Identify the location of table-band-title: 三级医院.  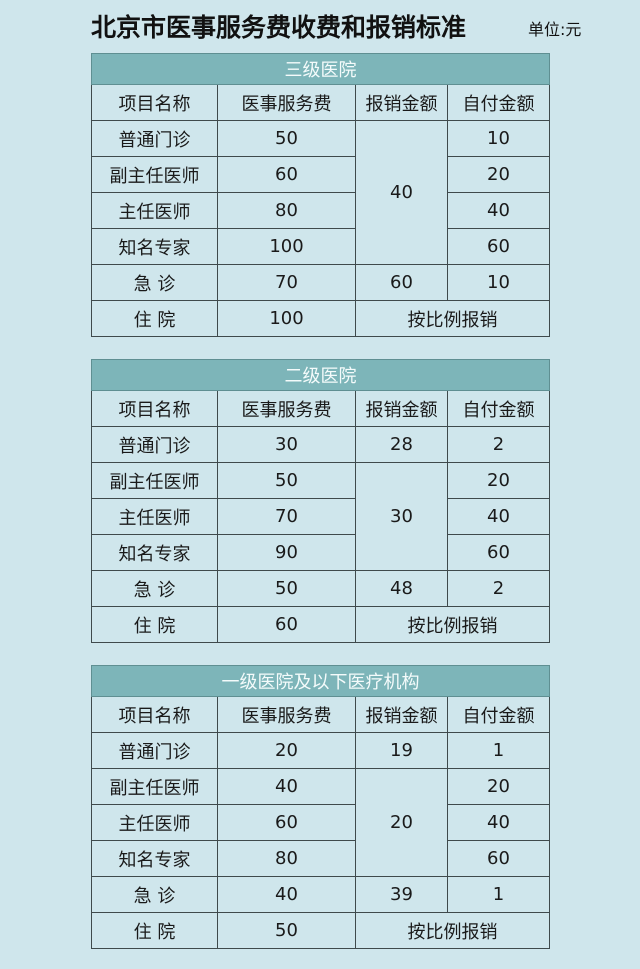
(320, 69).